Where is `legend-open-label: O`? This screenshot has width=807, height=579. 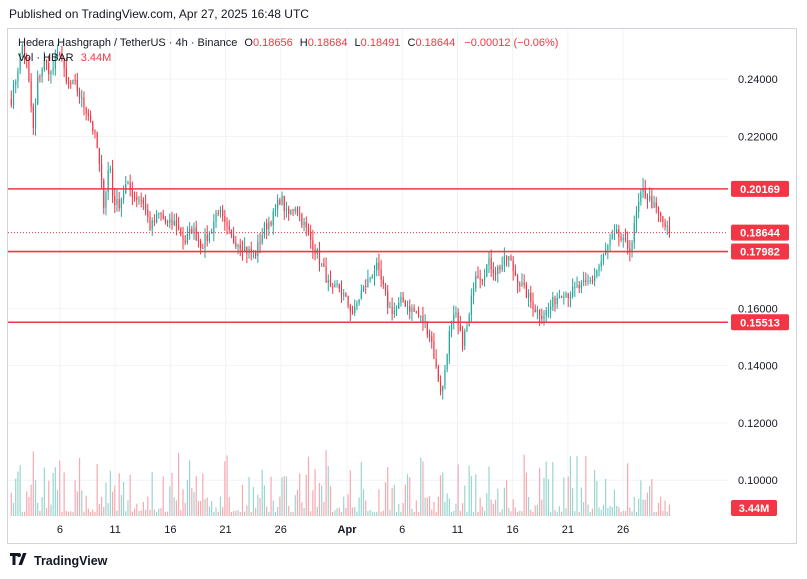
legend-open-label: O is located at coordinates (248, 43).